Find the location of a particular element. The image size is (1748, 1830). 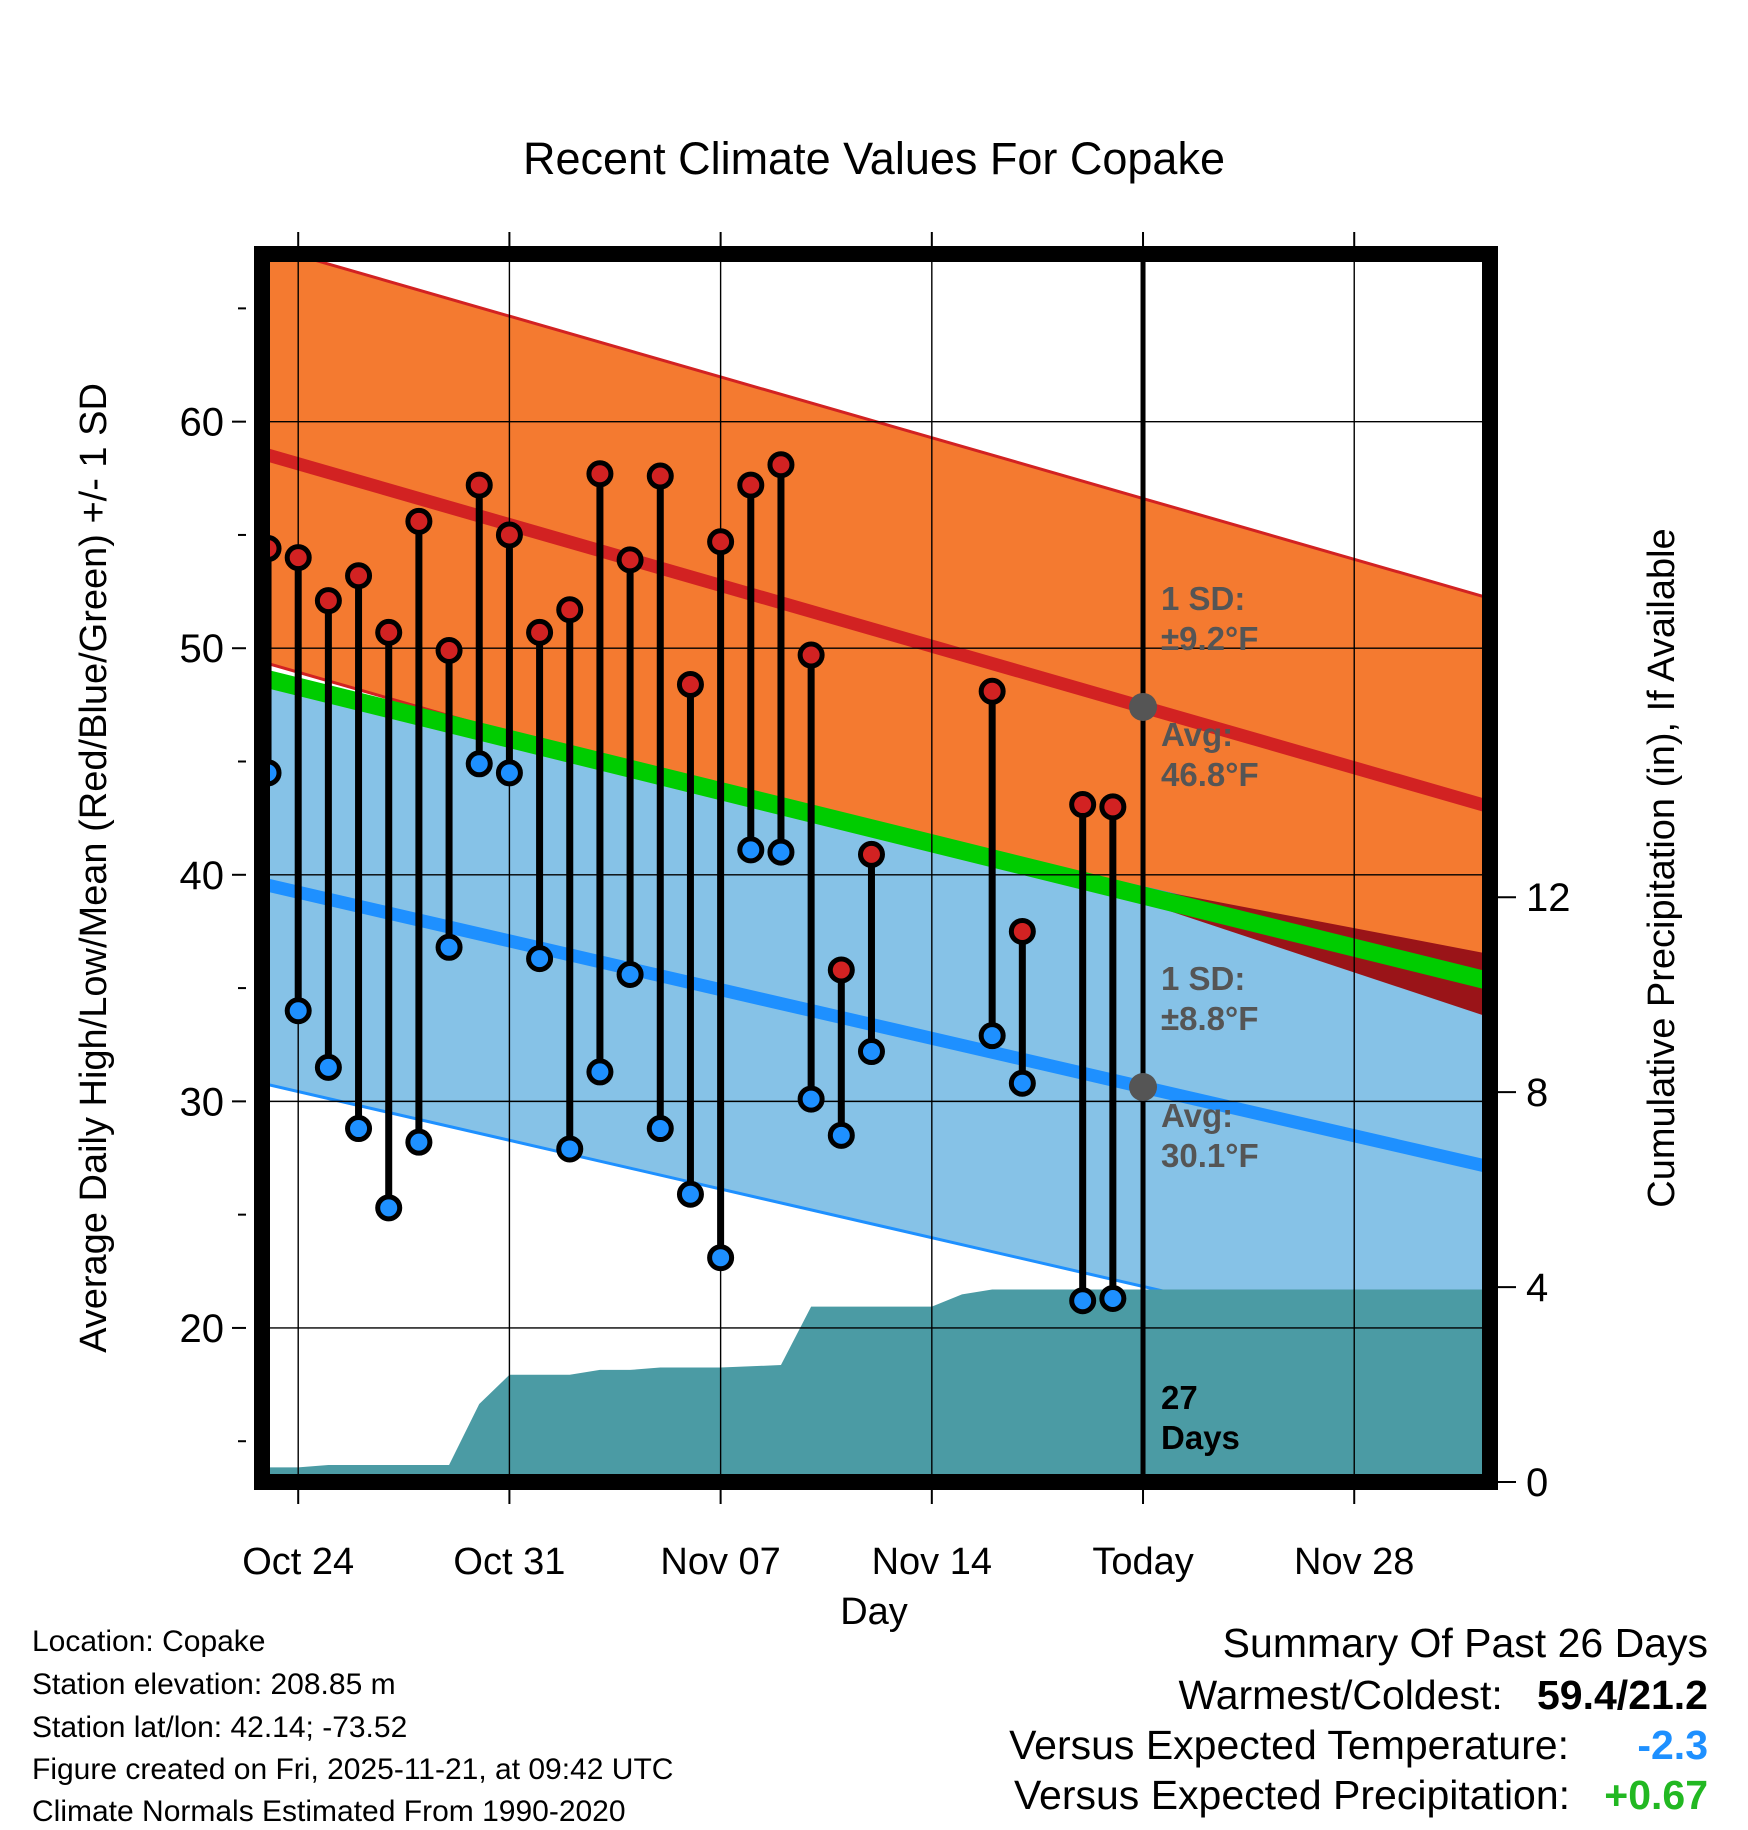

y-tick-label: 20 is located at coordinates (202, 1329).